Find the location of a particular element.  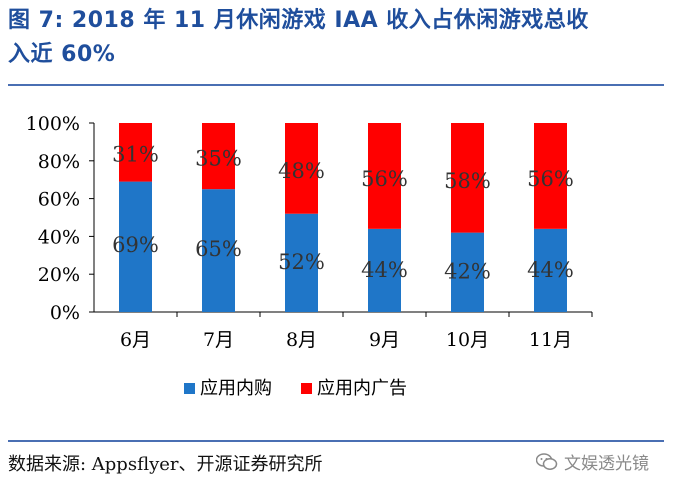

data-label: 31% is located at coordinates (135, 154).